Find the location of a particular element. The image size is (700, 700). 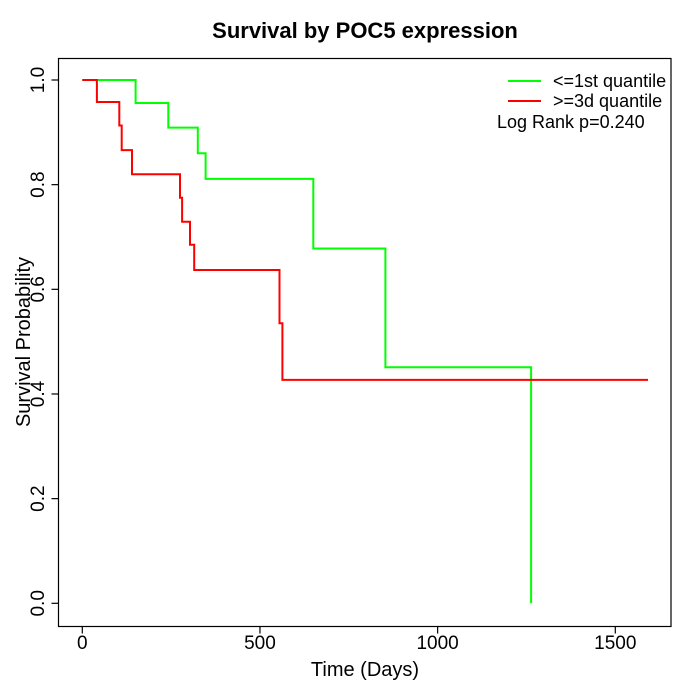

y-tick-label: 0.4 is located at coordinates (38, 393).